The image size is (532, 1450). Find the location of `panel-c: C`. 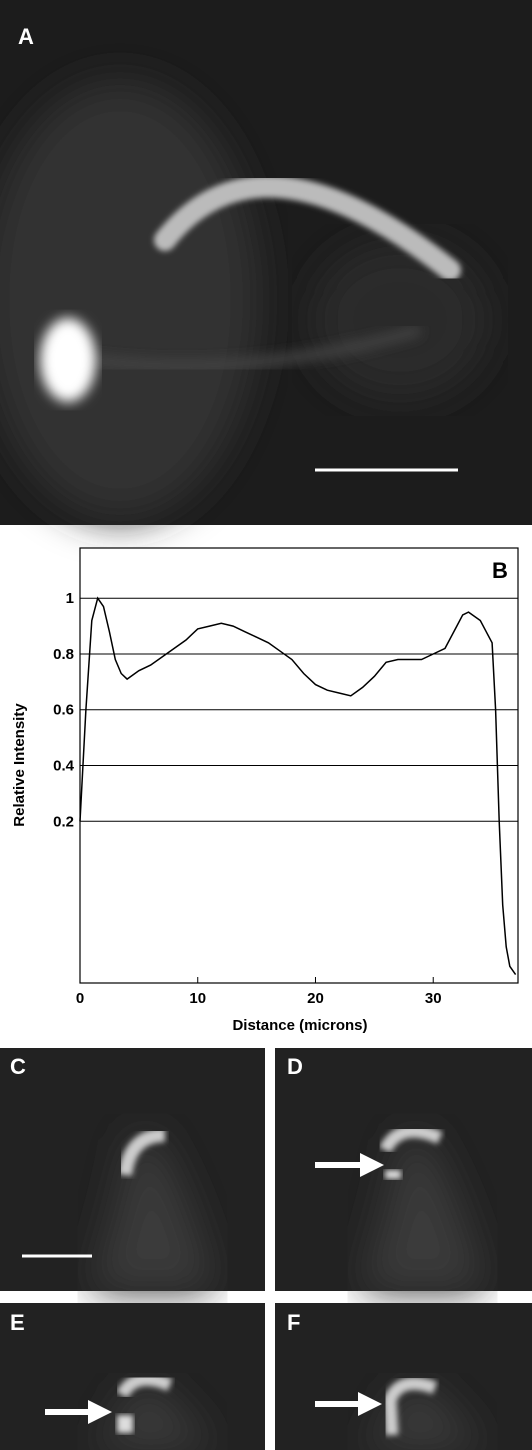

panel-c: C is located at coordinates (132, 1169).